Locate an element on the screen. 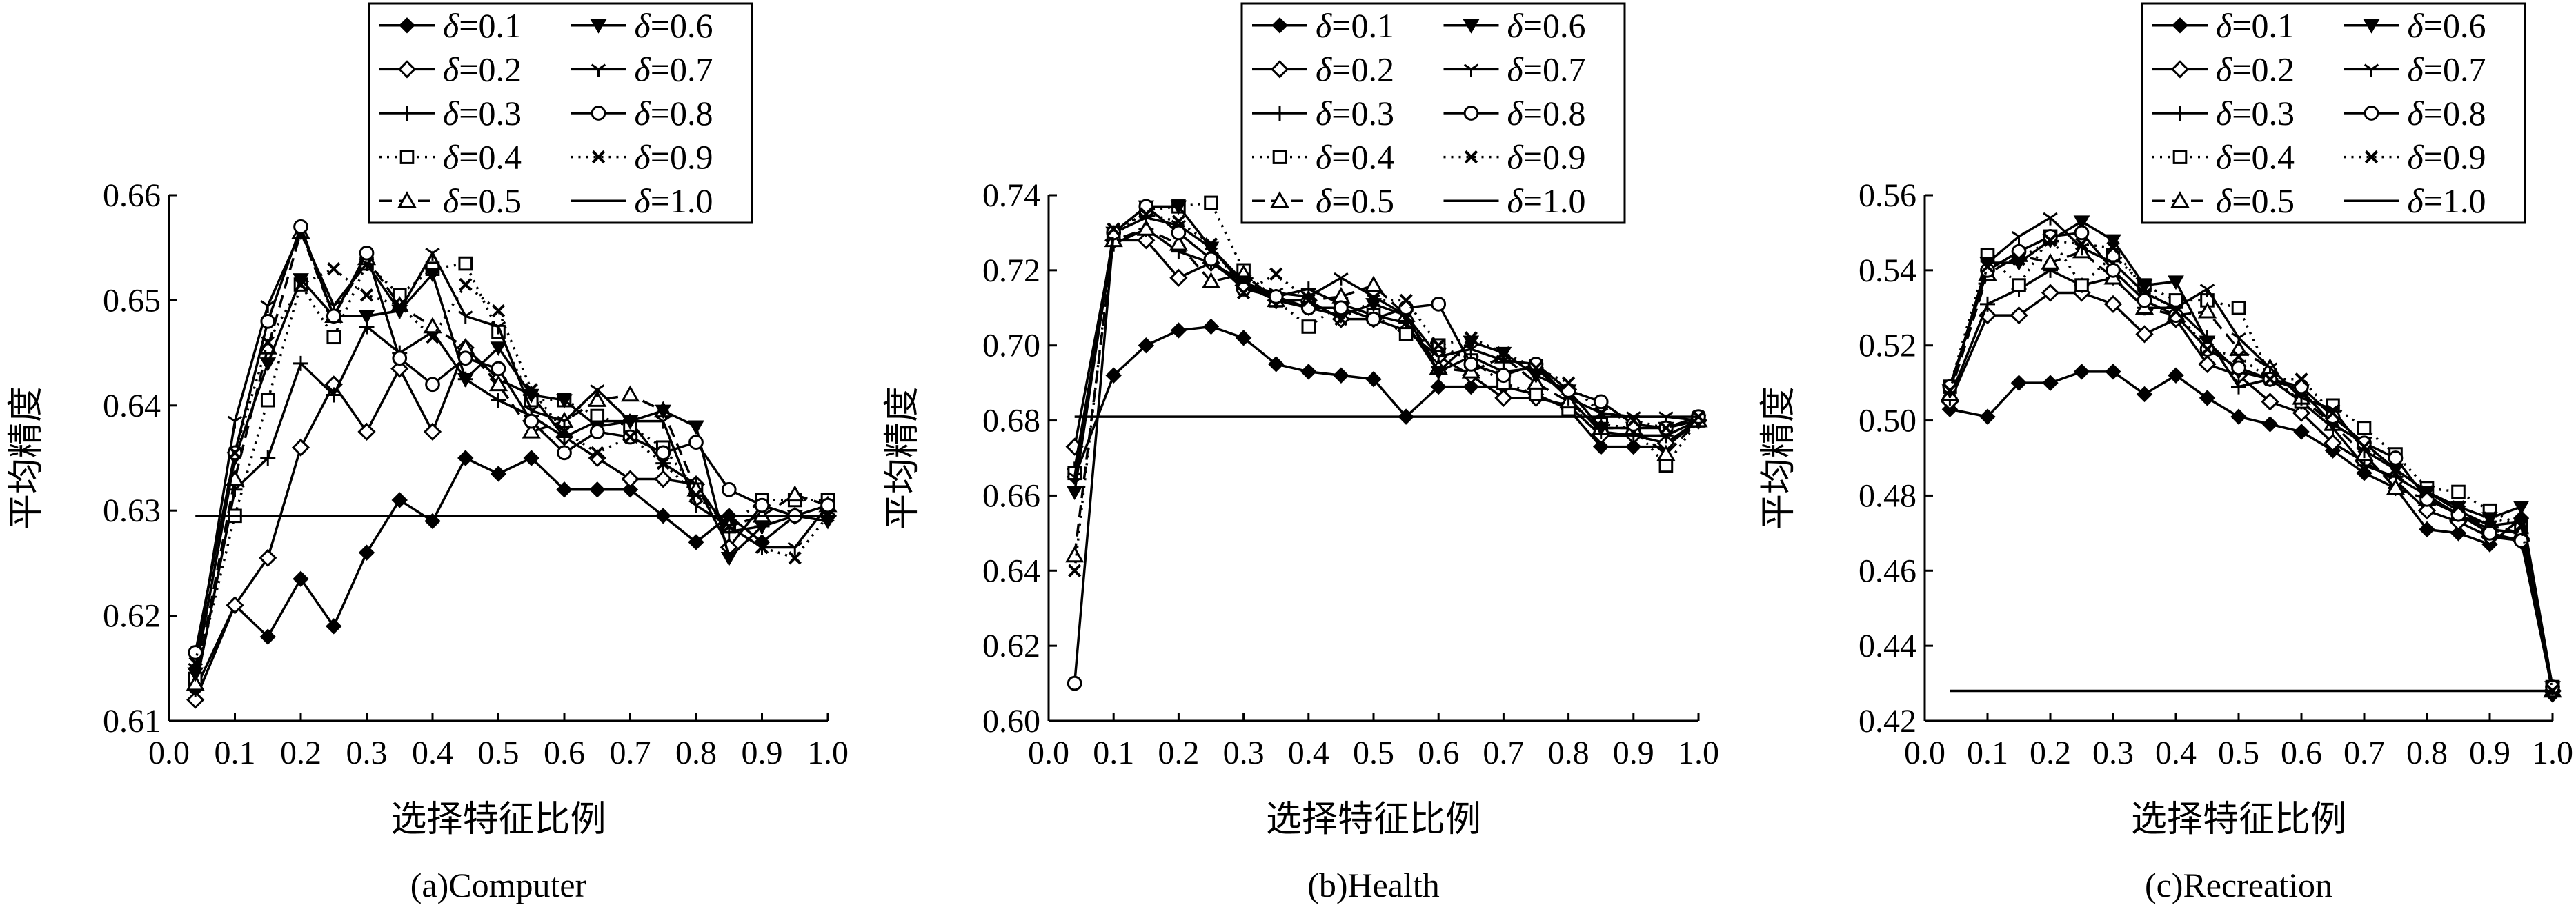  x-tick-label: 1.0 is located at coordinates (2552, 753).